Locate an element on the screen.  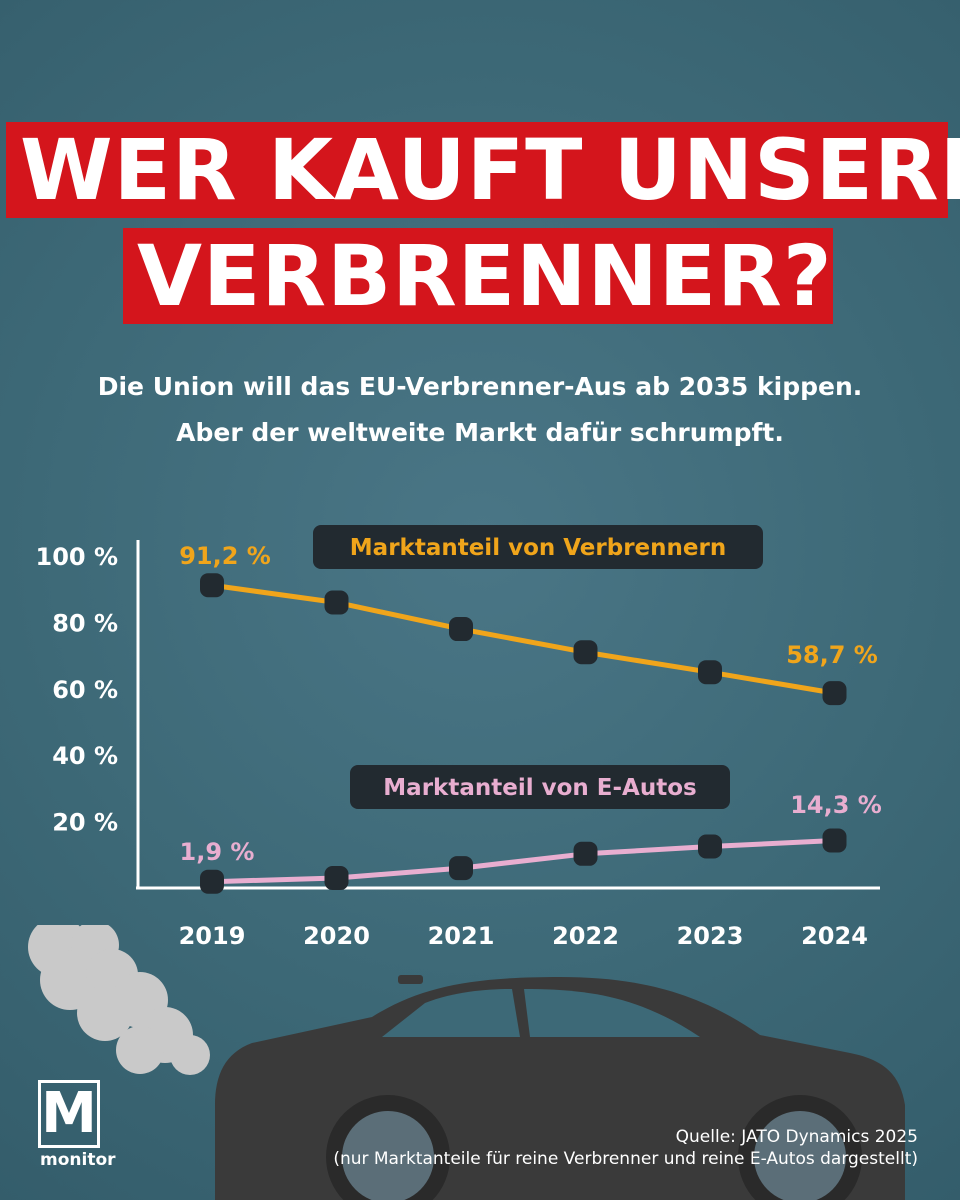
car-silhouette is located at coordinates (560, 1087).